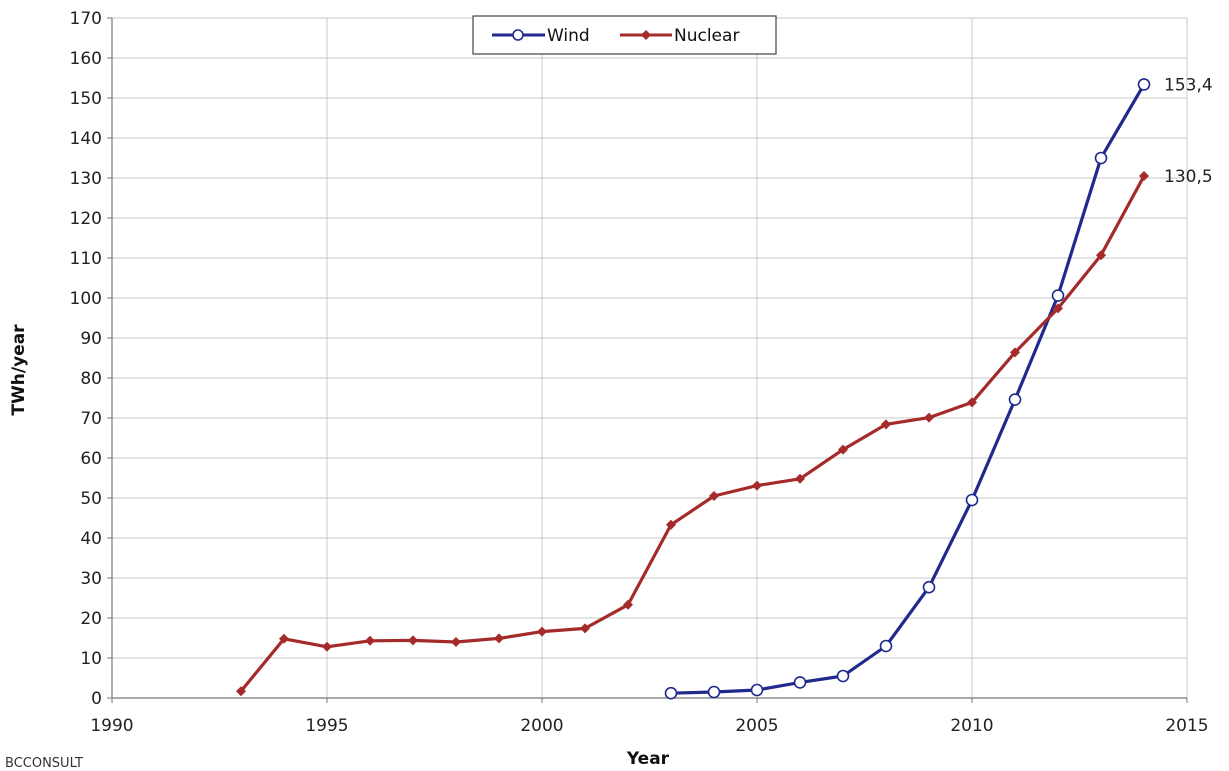  I want to click on y-tick-label: 170, so click(86, 19).